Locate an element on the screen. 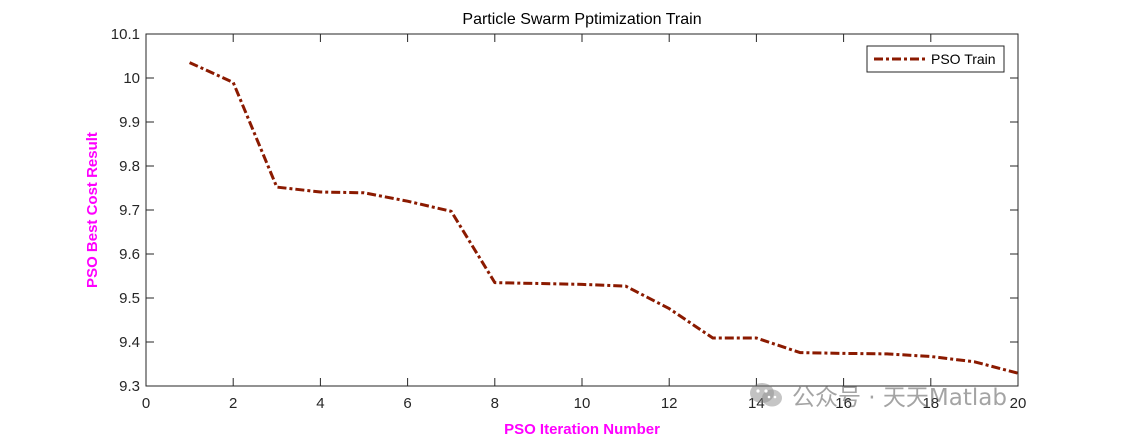 This screenshot has height=438, width=1125. x-tick-label: 12 is located at coordinates (669, 403).